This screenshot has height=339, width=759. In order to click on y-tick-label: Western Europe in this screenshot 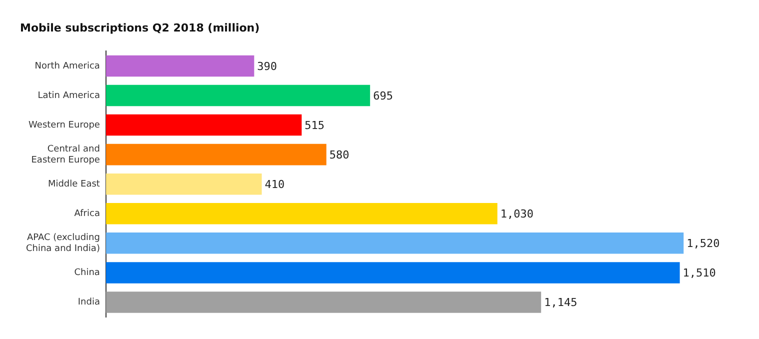, I will do `click(64, 125)`.